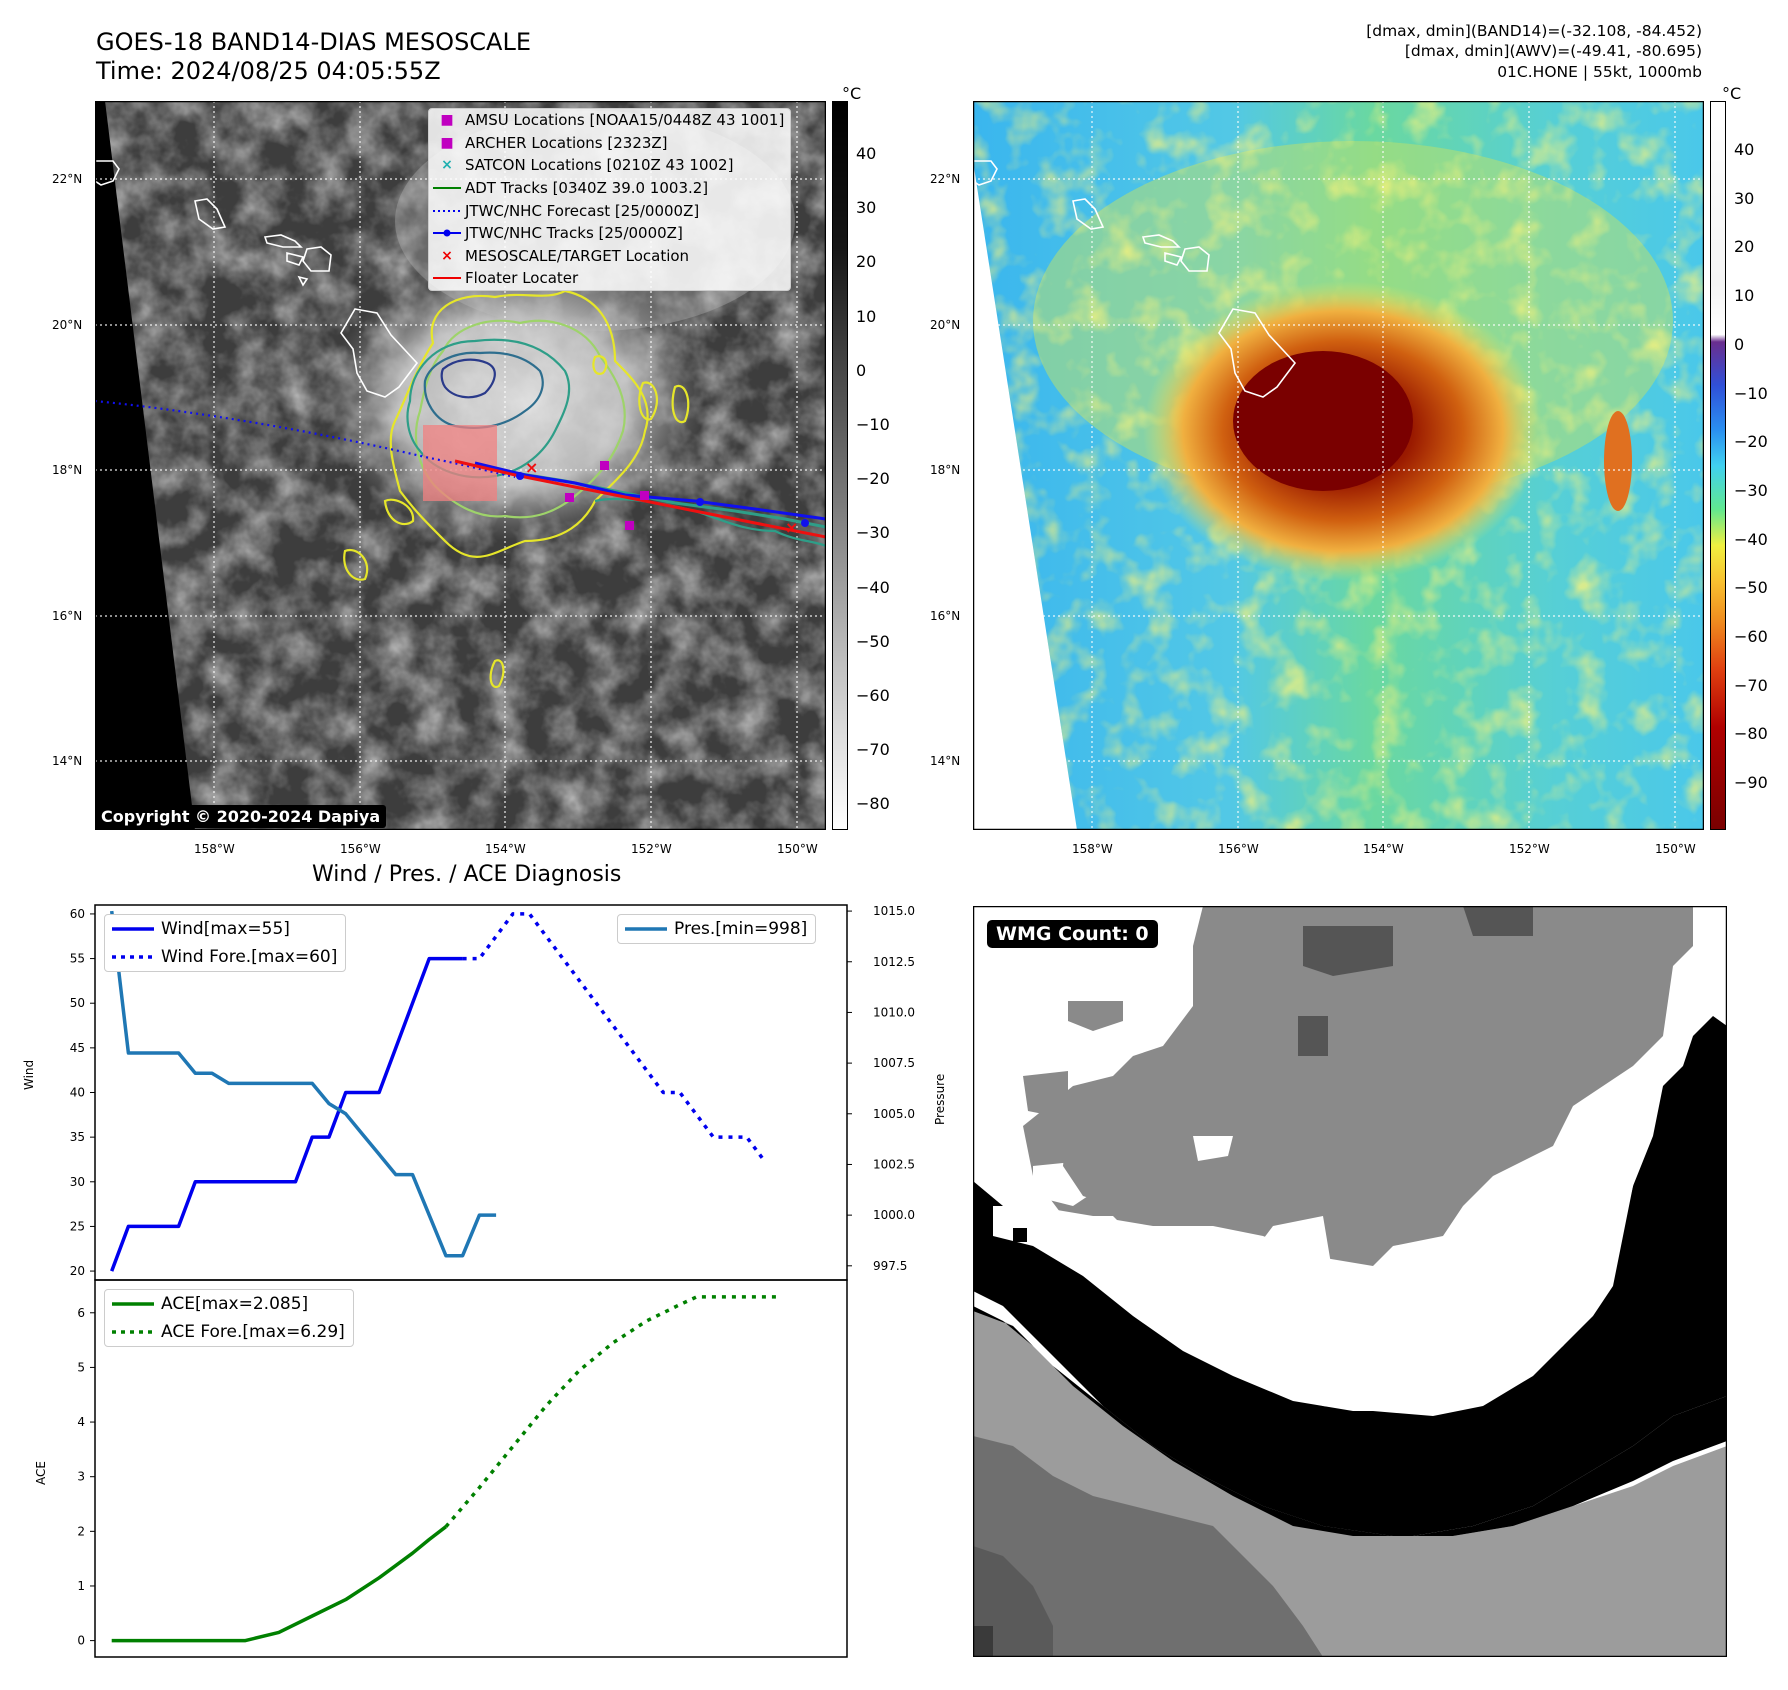  What do you see at coordinates (1534, 31) in the screenshot?
I see `info-line1: [dmax, dmin](BAND14)=(-32.108, -84.452)` at bounding box center [1534, 31].